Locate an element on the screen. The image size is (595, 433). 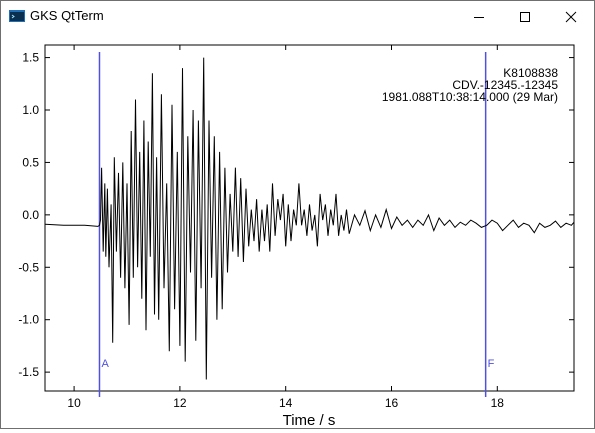
maximize-icon is located at coordinates (525, 16).